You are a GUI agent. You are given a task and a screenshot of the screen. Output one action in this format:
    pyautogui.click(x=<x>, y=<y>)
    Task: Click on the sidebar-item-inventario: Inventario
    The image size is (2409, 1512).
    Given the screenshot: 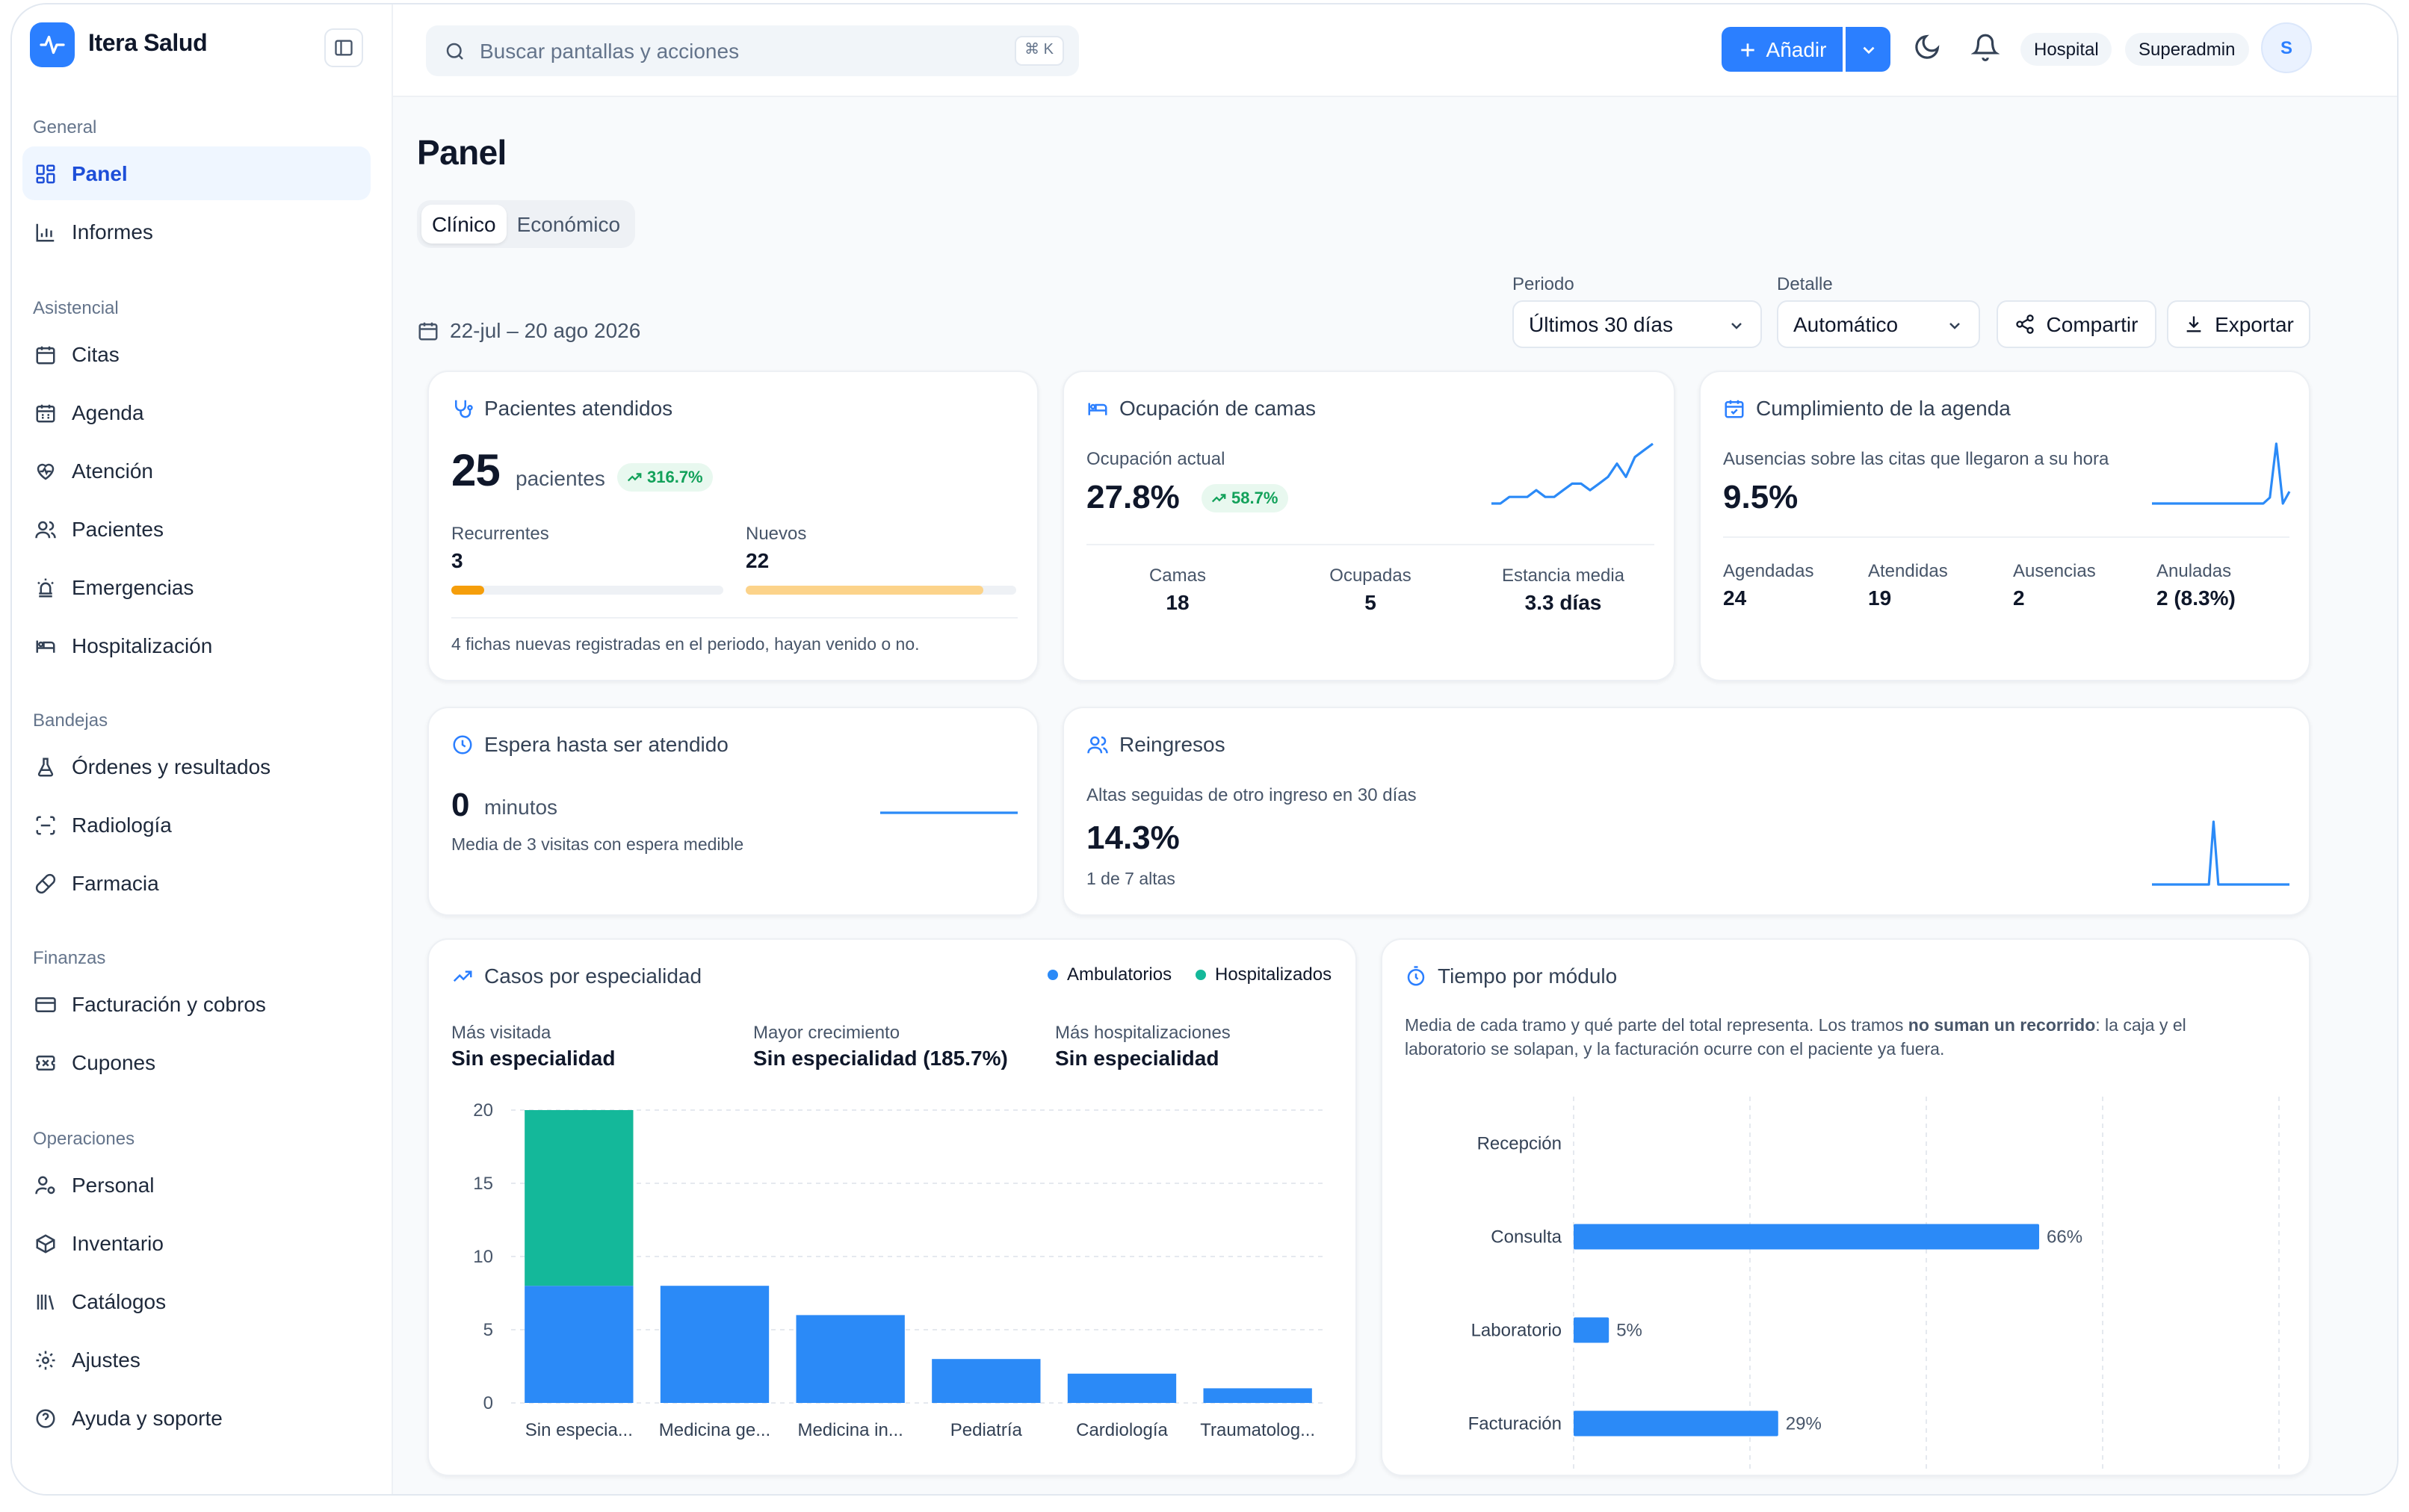 What is the action you would take?
    pyautogui.click(x=196, y=1243)
    